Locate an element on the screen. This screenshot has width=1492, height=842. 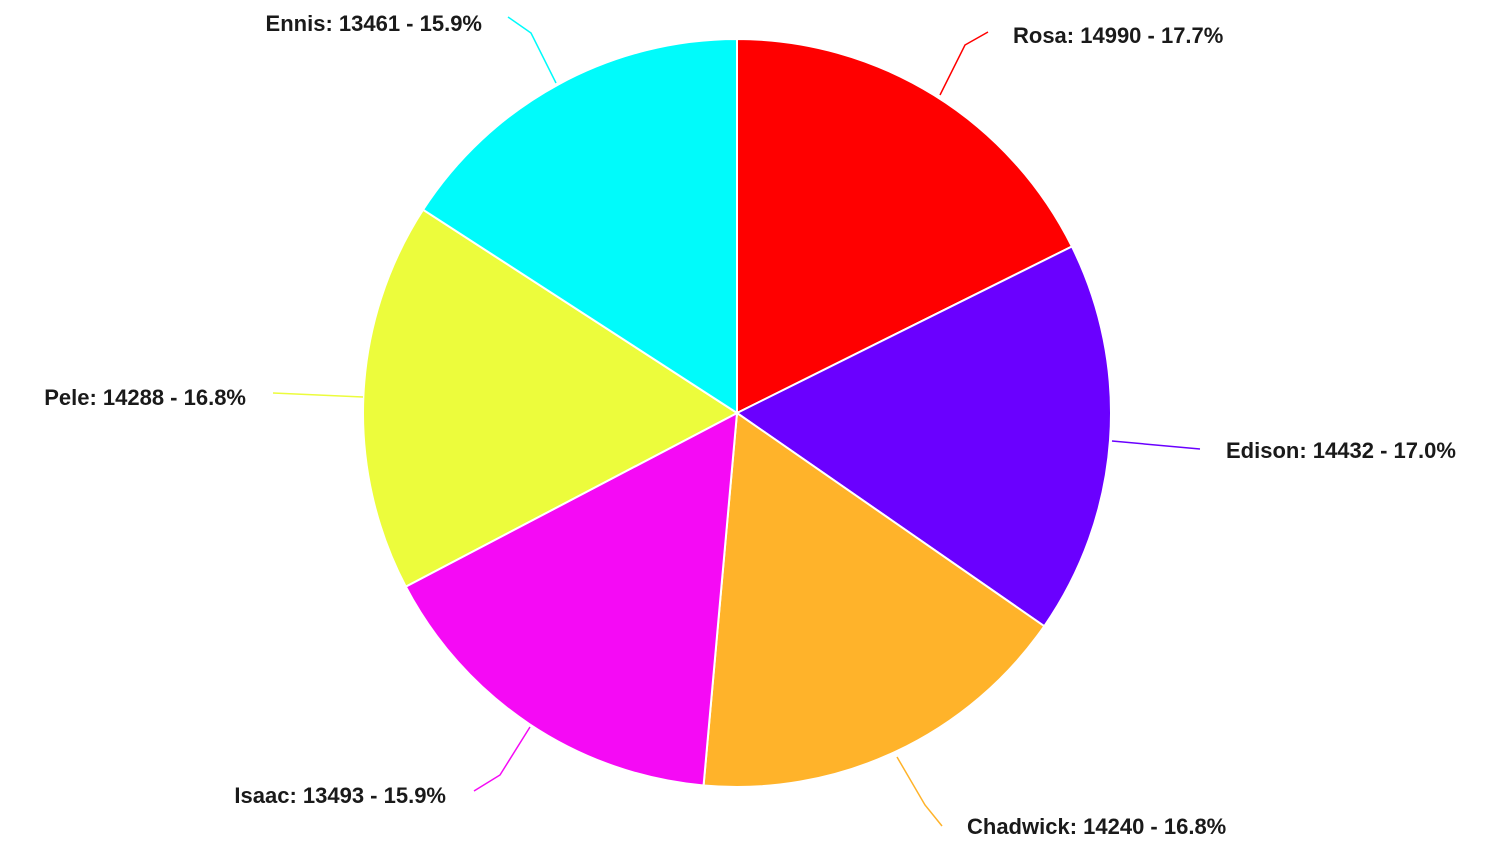
pie-slice-pele is located at coordinates (550, 398).